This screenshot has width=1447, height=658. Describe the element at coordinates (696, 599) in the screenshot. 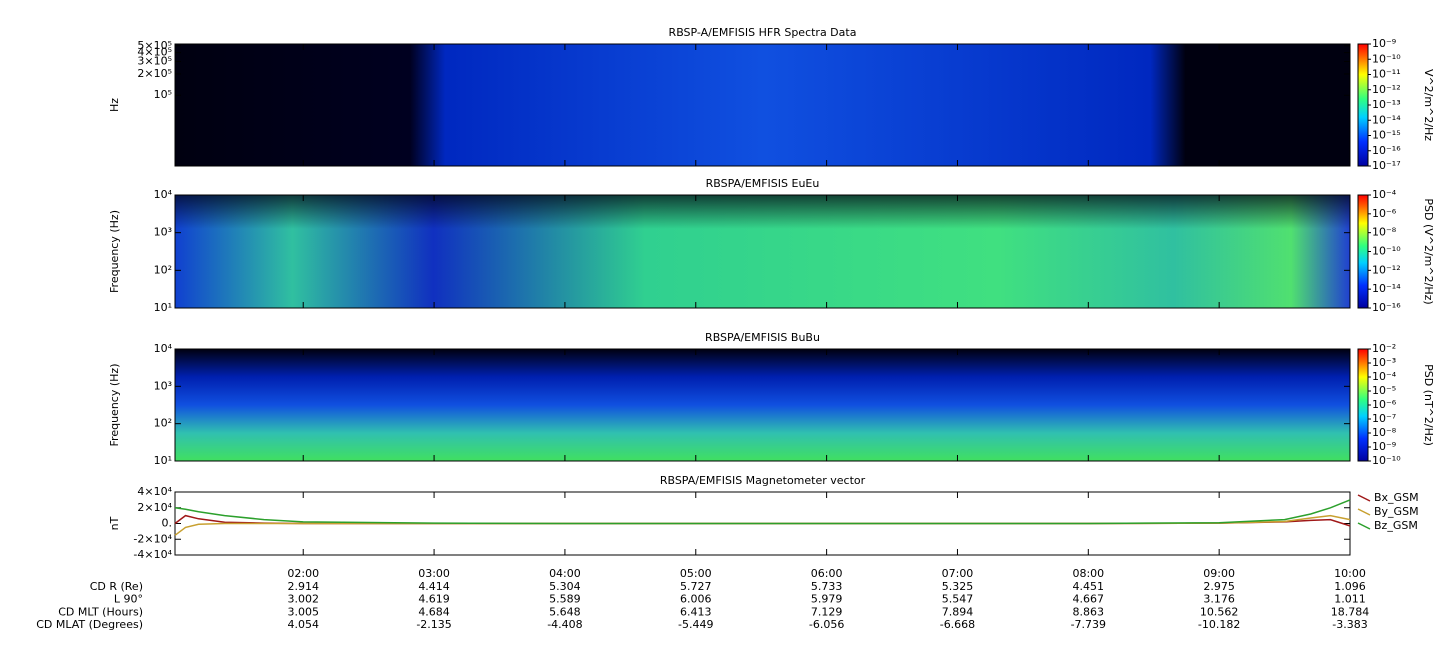

I see `ephemeris-value: 6.006` at that location.